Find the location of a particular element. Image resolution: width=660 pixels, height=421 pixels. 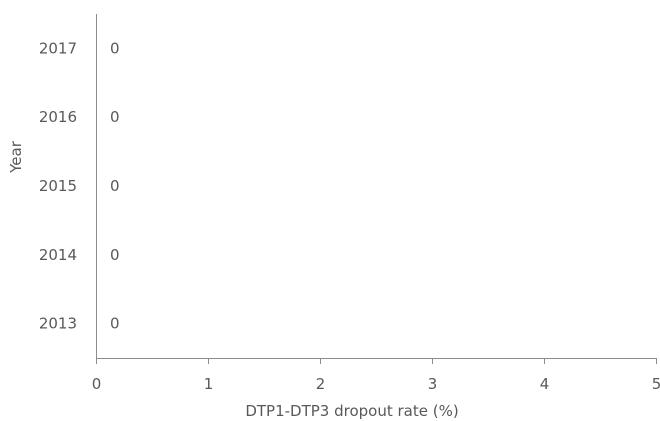

x-tick-label: 4 is located at coordinates (545, 384).